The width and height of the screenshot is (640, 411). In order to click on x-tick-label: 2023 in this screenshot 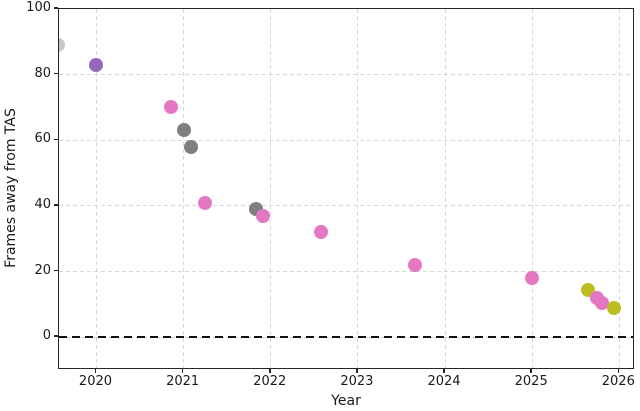, I will do `click(357, 381)`.